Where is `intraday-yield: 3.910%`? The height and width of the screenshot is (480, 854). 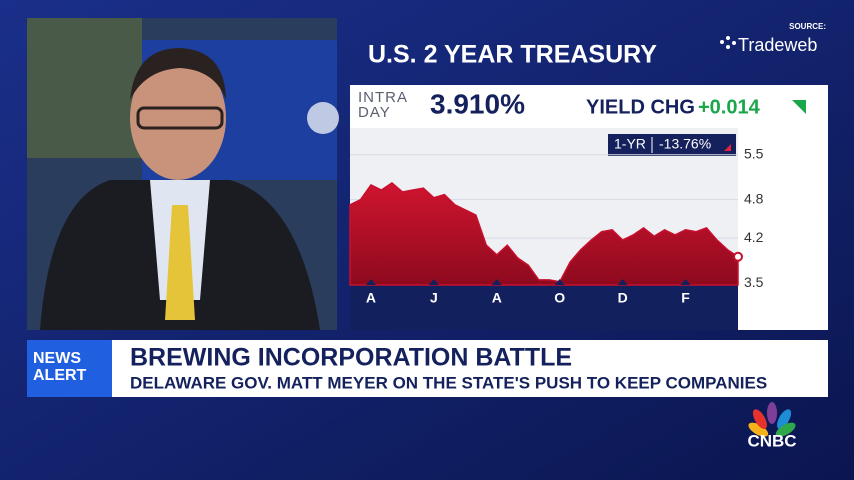
intraday-yield: 3.910% is located at coordinates (477, 103).